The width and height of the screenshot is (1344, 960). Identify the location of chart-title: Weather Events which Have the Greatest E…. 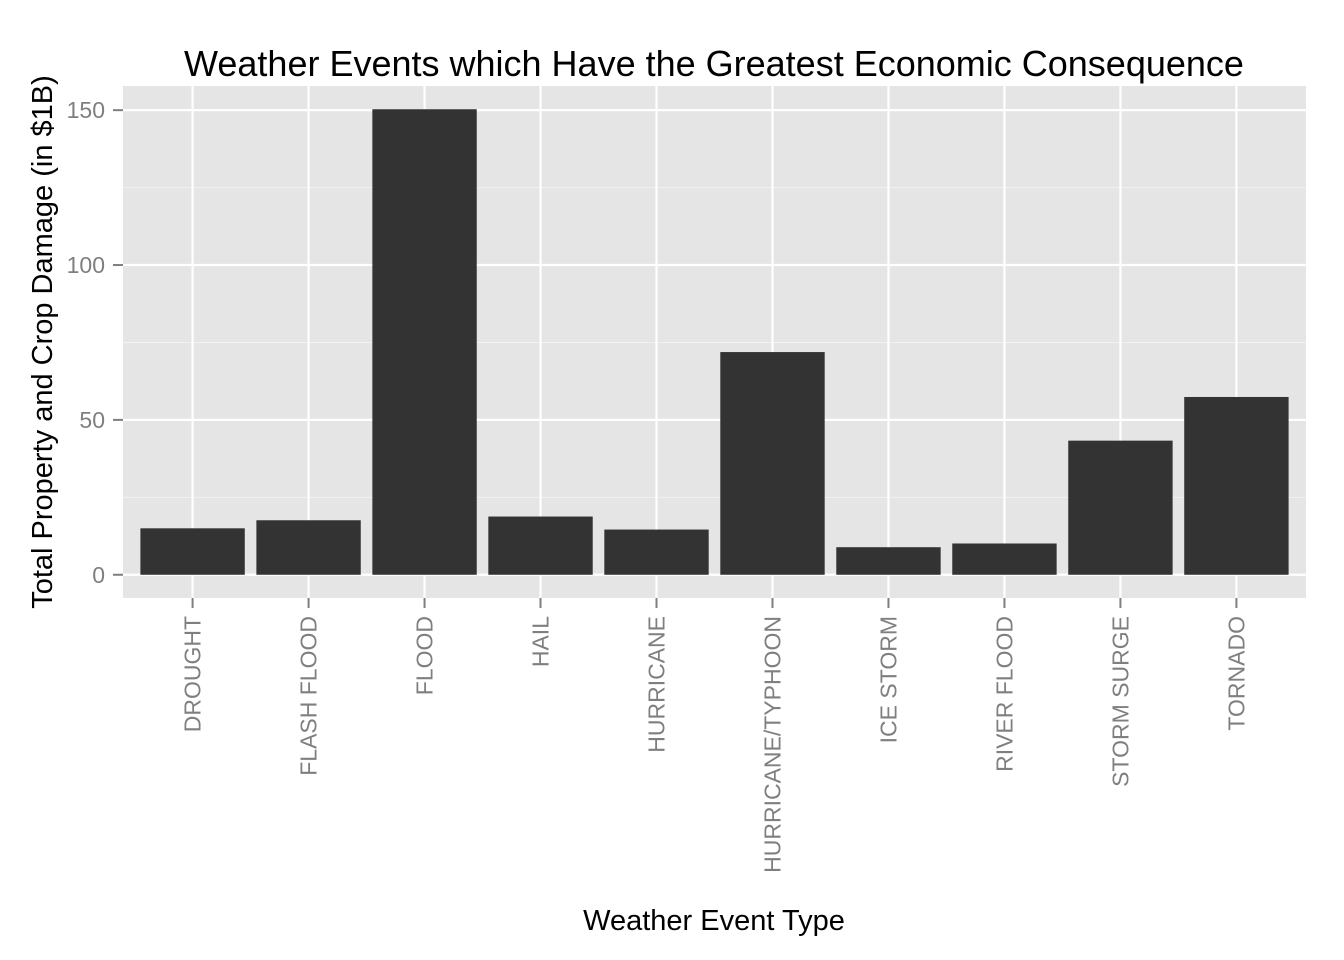
(714, 63).